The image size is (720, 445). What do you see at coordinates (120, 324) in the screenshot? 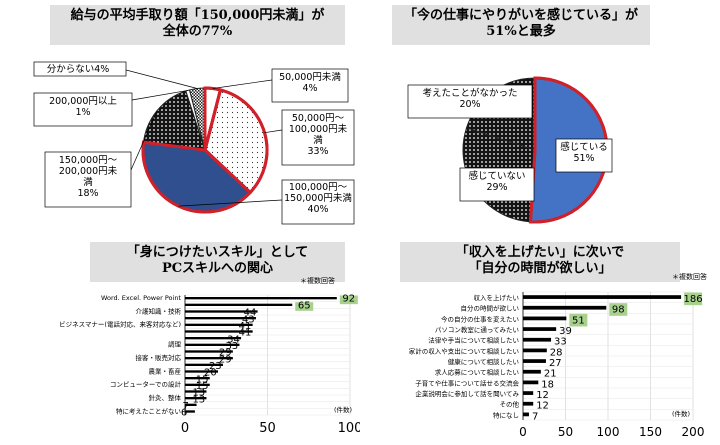
I see `category-label-4: ビジネスマナー(電話対応、来客対応など)` at bounding box center [120, 324].